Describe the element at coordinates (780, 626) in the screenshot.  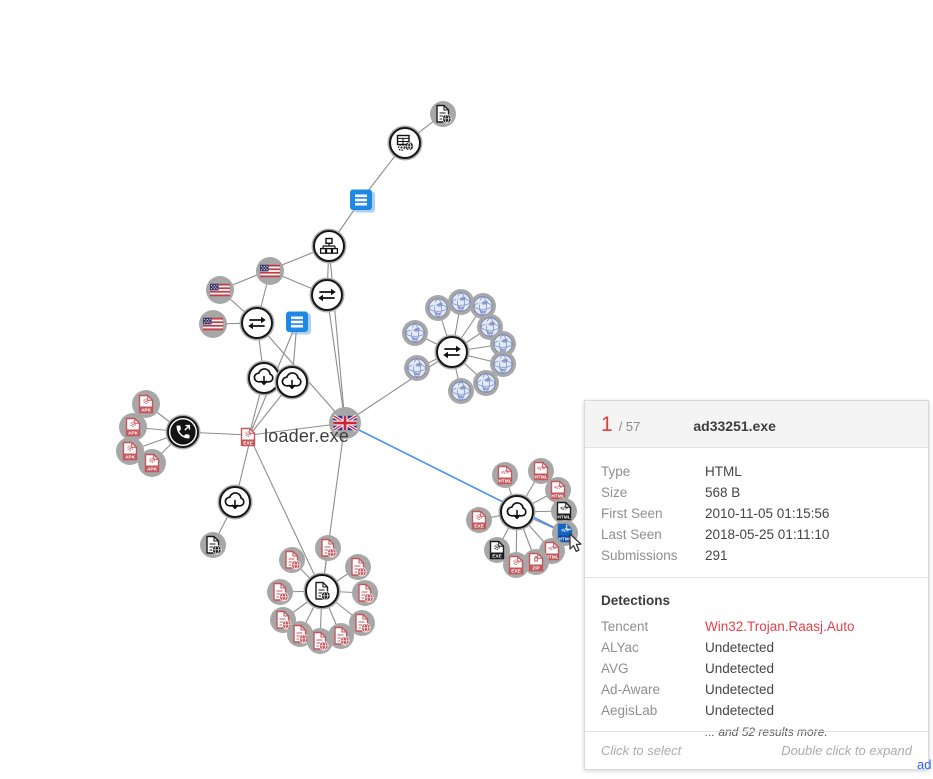
I see `detection-result: Win32.Trojan.Raasj.Auto` at that location.